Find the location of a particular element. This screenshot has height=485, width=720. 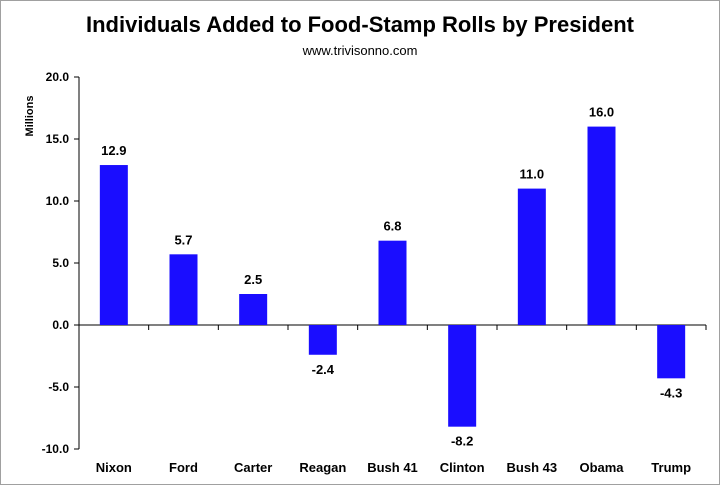

y-tick-label: -5.0 is located at coordinates (58, 387).